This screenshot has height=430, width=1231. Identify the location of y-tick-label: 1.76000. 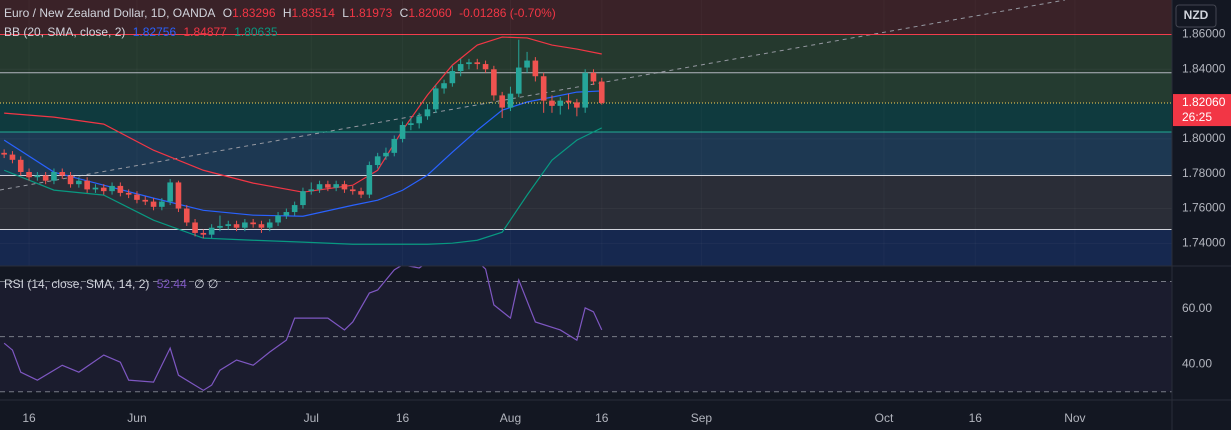
(1204, 208).